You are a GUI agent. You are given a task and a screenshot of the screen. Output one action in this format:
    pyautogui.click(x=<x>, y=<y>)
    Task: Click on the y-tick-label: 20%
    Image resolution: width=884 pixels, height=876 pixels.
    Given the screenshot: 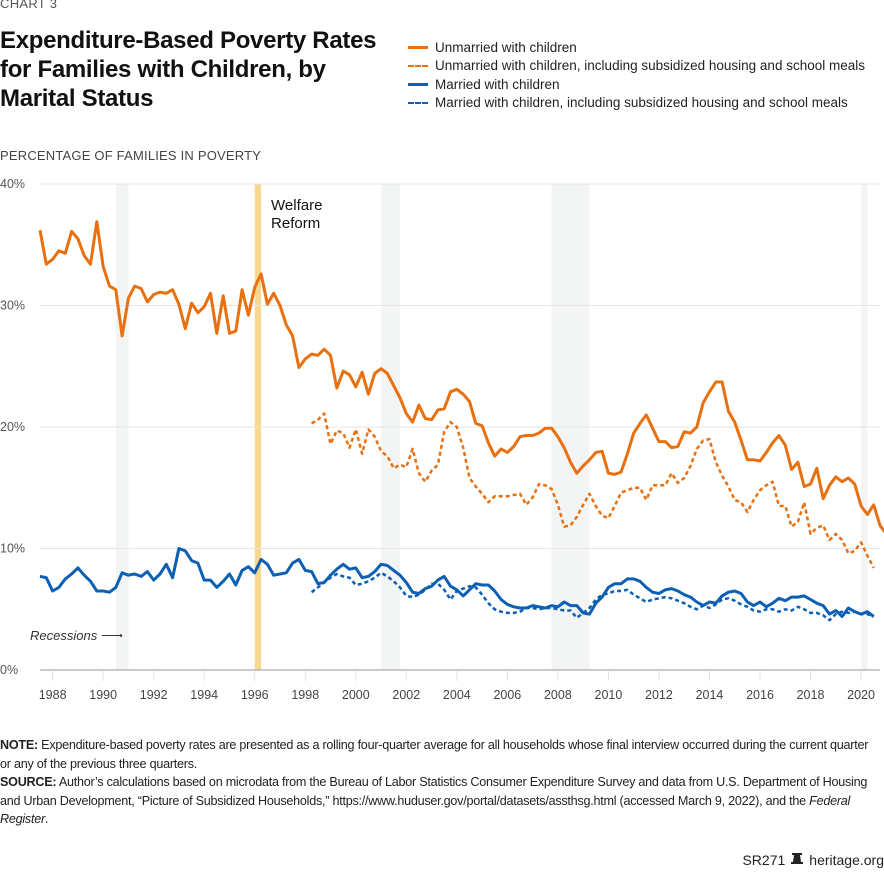 What is the action you would take?
    pyautogui.click(x=12, y=427)
    